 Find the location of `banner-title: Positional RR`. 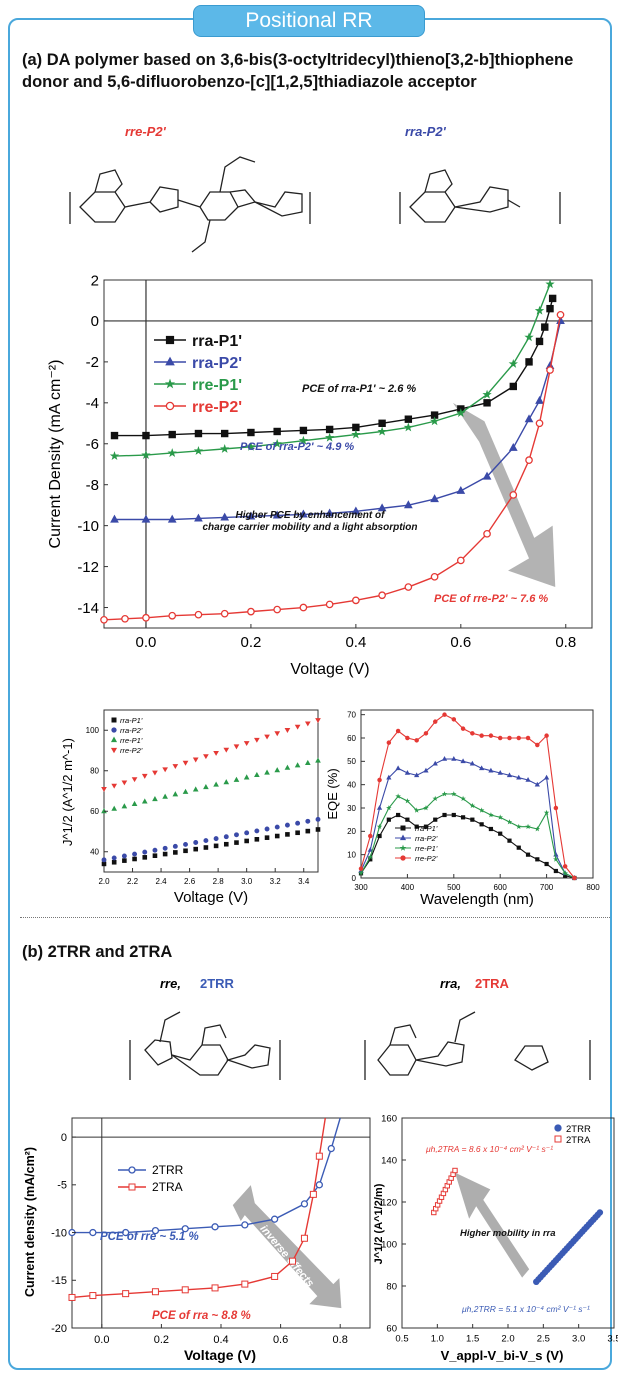

banner-title: Positional RR is located at coordinates (309, 21).